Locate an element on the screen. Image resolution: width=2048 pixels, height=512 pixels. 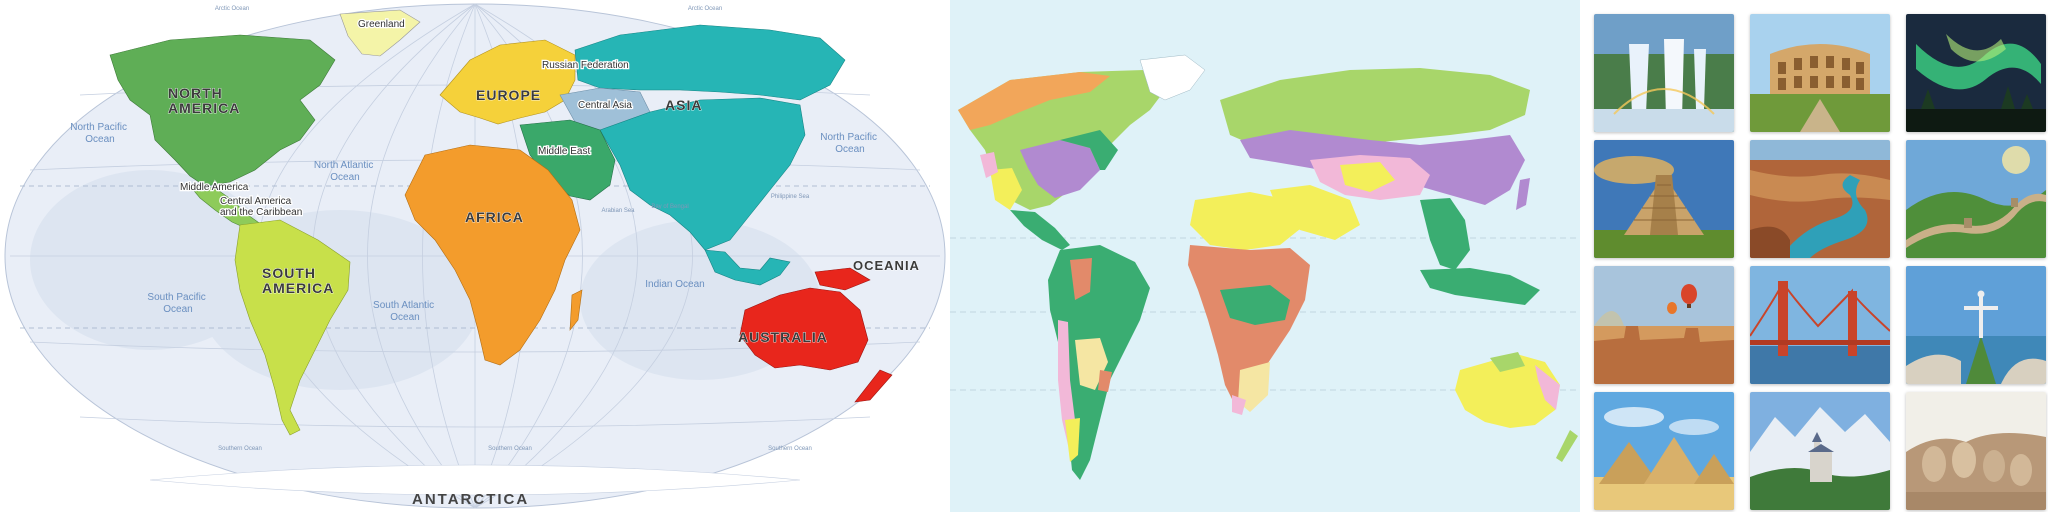
tile-aurora is located at coordinates (1976, 73).